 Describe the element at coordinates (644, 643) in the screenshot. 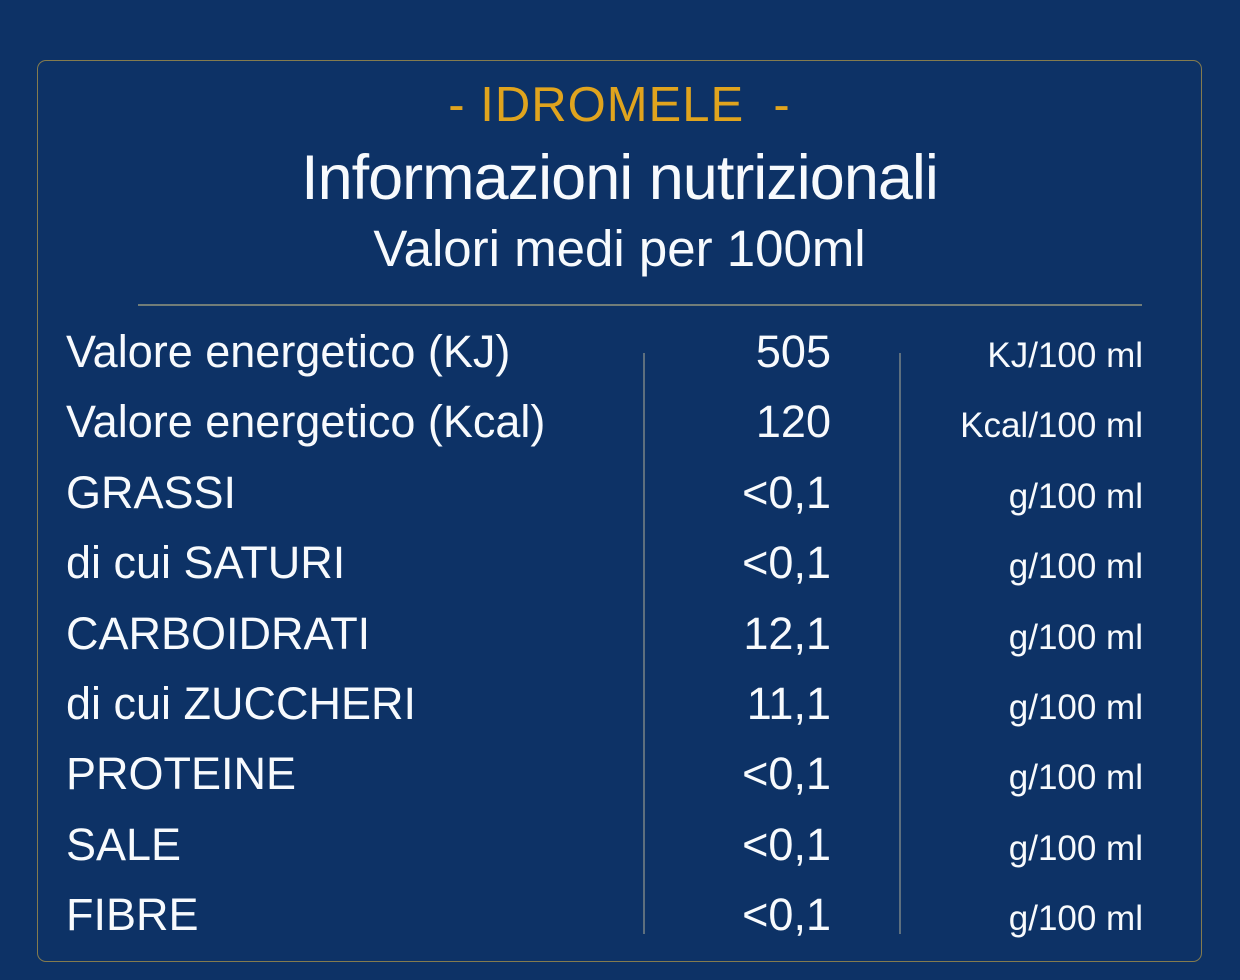

I see `column-divider-left` at that location.